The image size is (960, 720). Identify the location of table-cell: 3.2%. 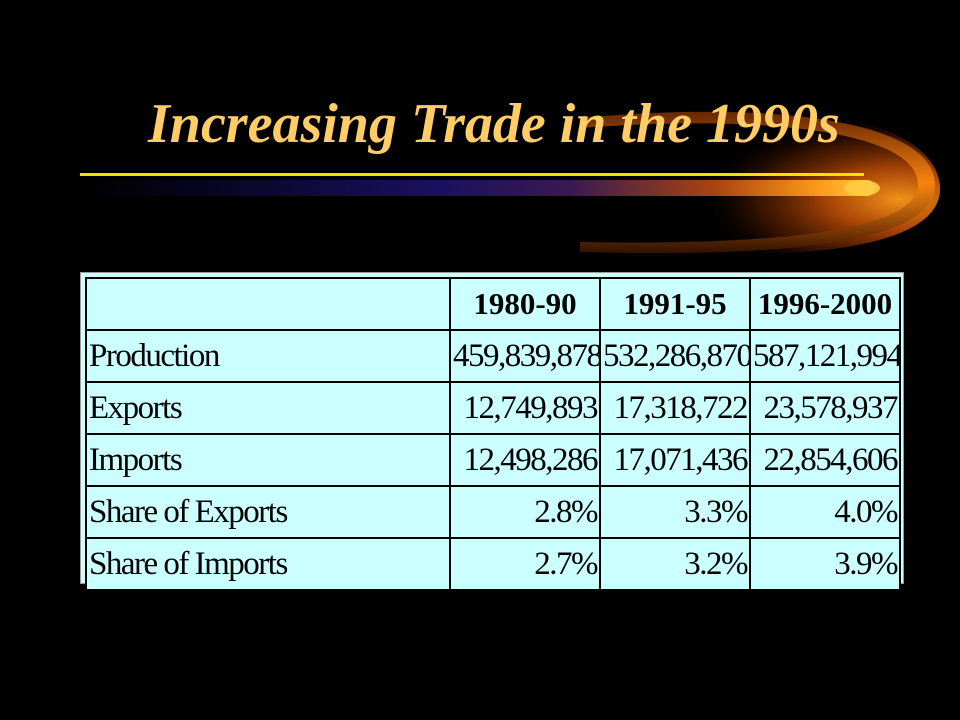
(675, 564).